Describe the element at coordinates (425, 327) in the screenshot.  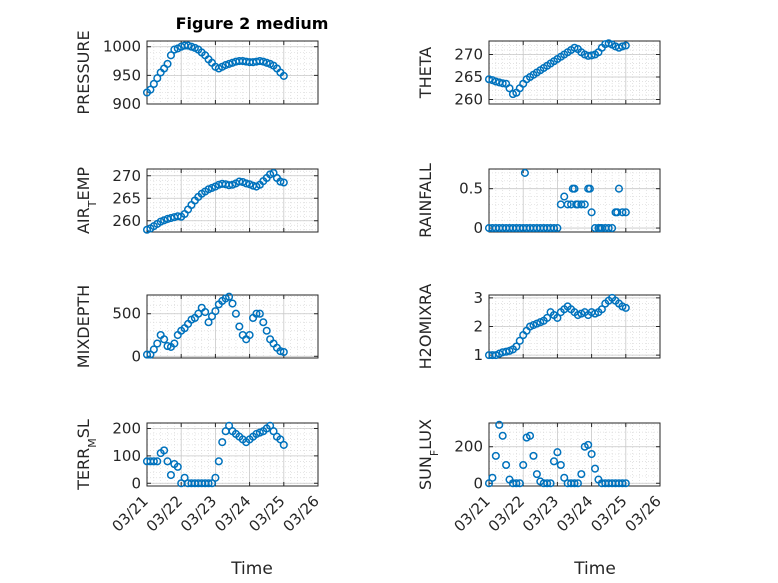
I see `y-axis-label: H2OMIXRA` at that location.